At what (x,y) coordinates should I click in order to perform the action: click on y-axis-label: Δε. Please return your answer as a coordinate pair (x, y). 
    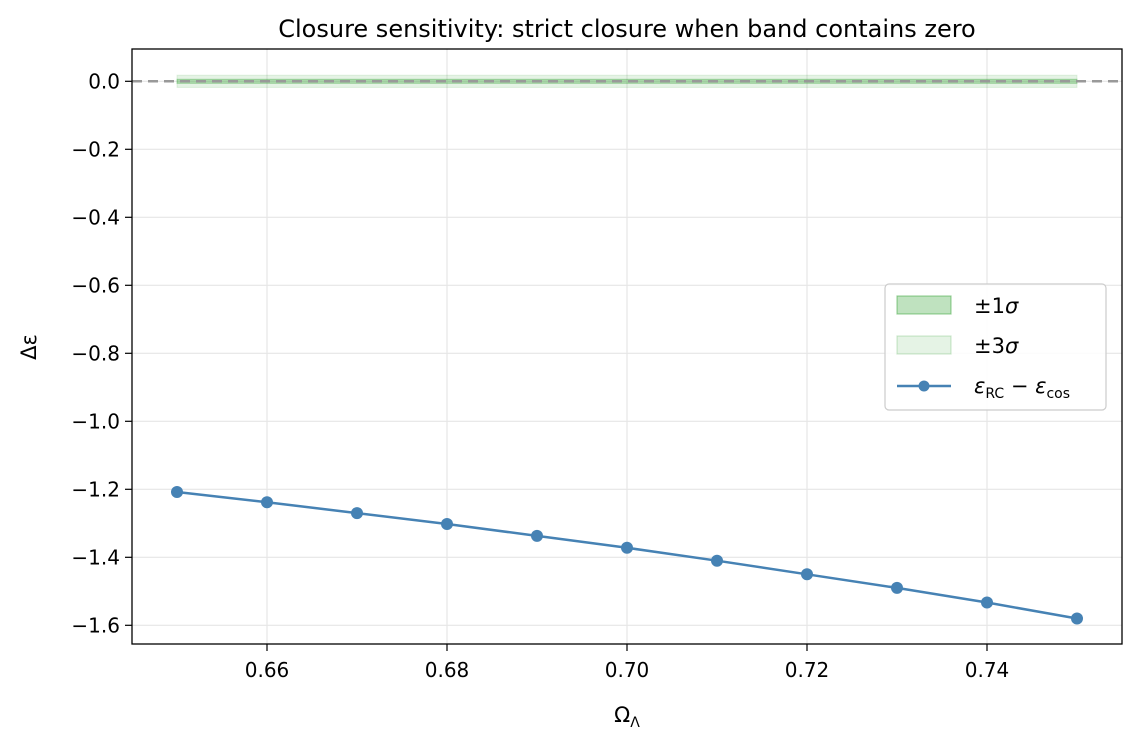
    Looking at the image, I should click on (29, 347).